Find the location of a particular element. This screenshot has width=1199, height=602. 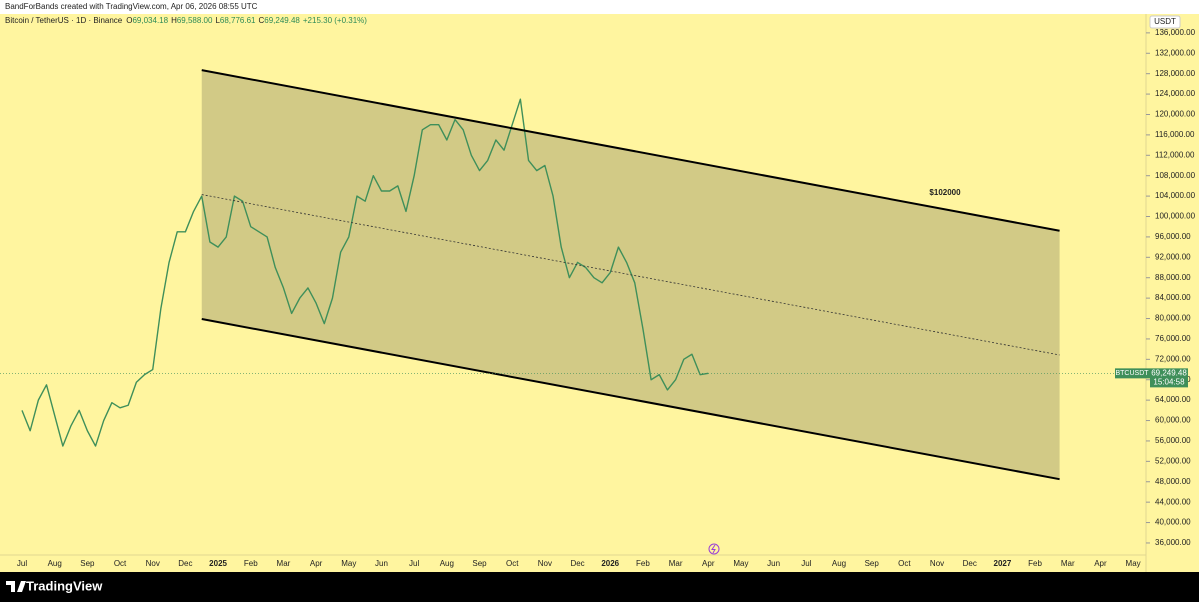

y-tick-label: 64,000.00 is located at coordinates (1173, 399).